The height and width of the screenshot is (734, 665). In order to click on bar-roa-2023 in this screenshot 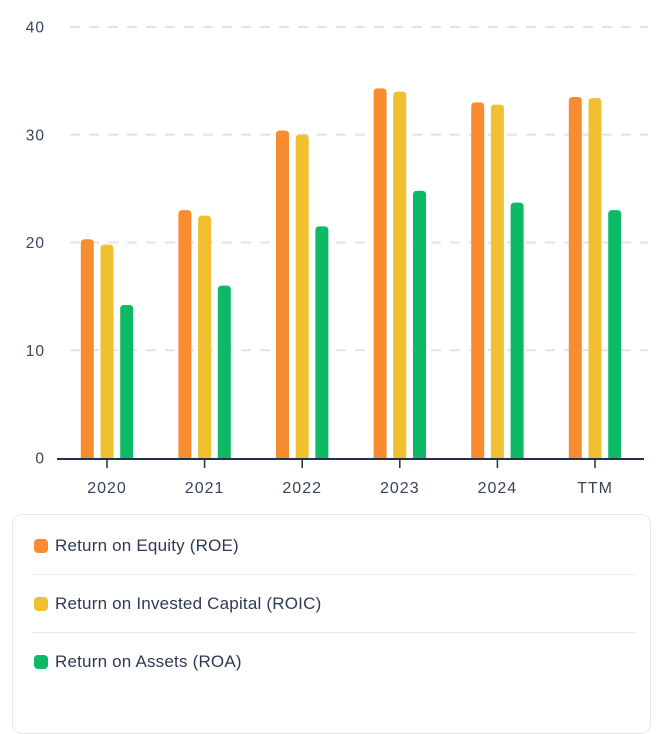, I will do `click(419, 324)`.